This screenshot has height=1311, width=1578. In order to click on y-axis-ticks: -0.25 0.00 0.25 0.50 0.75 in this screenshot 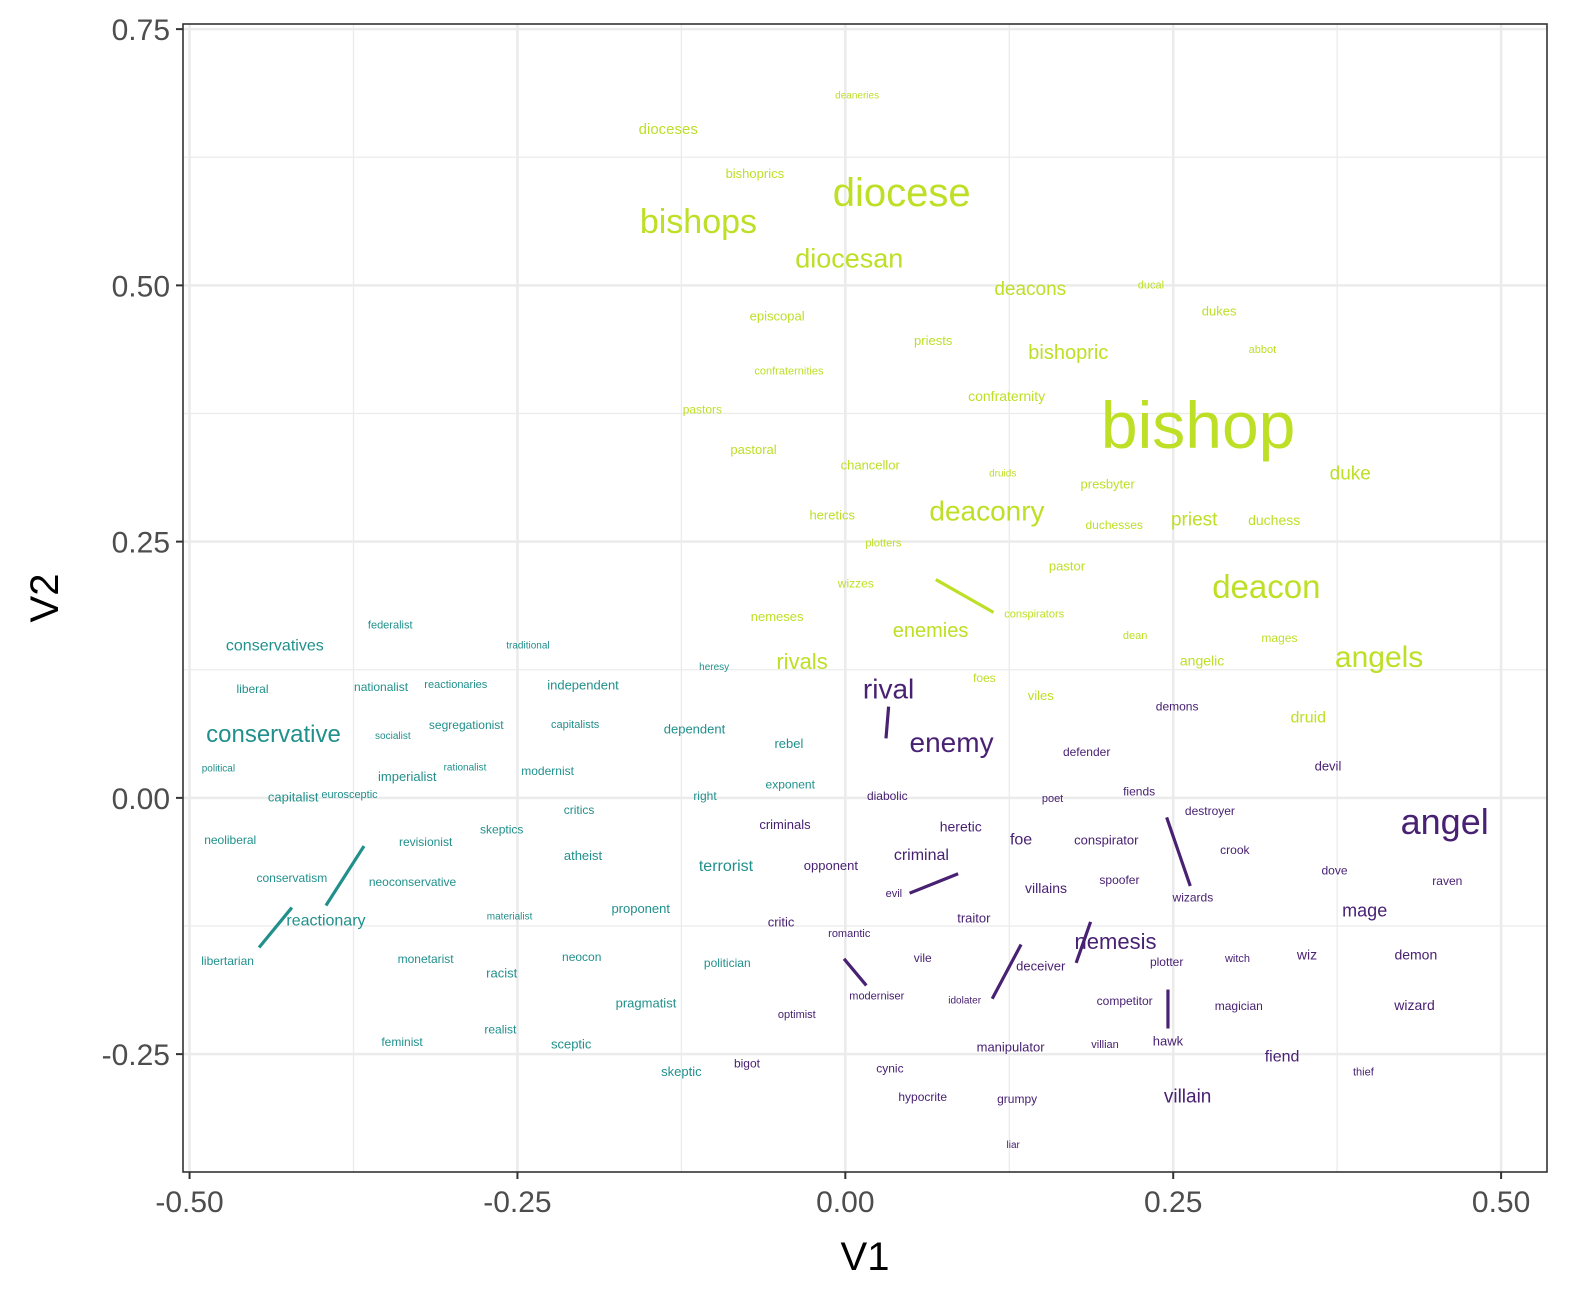, I will do `click(142, 543)`.